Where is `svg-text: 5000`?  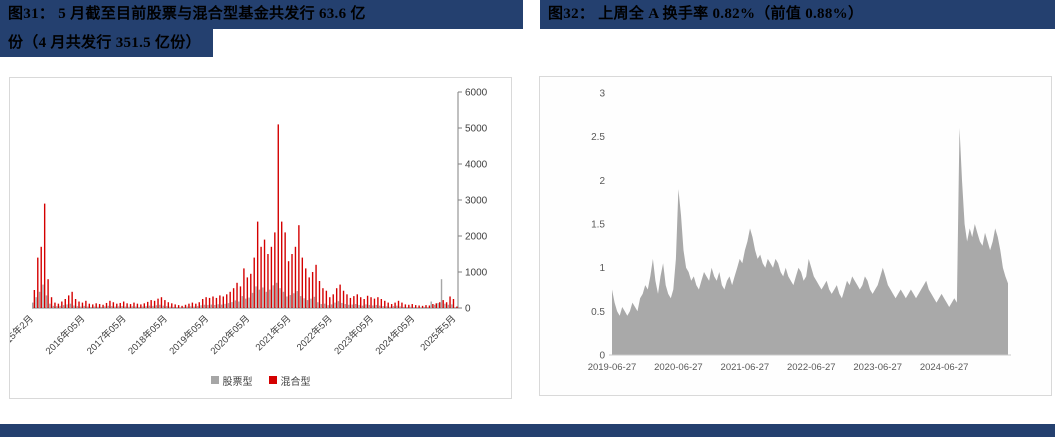
svg-text: 5000 is located at coordinates (476, 129).